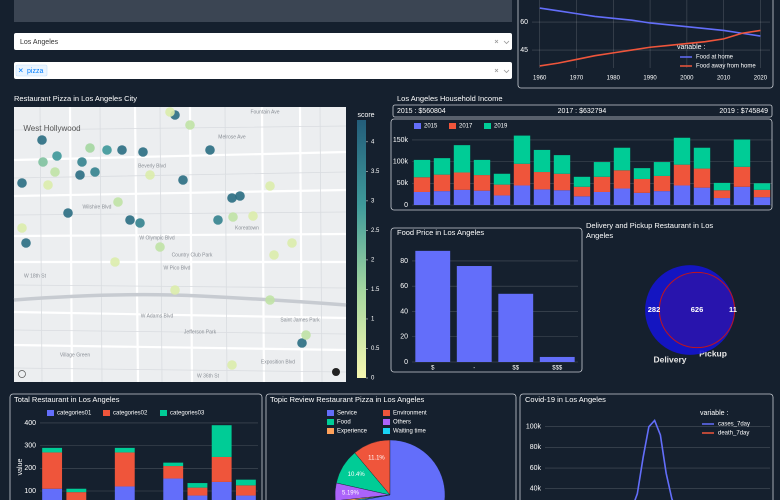 Image resolution: width=780 pixels, height=500 pixels. What do you see at coordinates (192, 255) in the screenshot?
I see `map-label: Country Club Park` at bounding box center [192, 255].